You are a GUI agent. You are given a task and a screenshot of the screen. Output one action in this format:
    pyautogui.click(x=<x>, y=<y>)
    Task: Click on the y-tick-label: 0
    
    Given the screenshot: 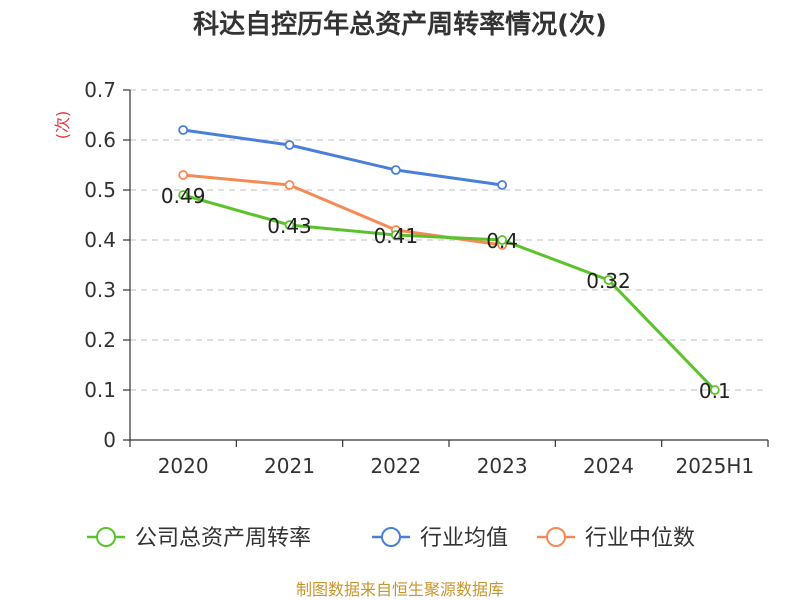 What is the action you would take?
    pyautogui.click(x=109, y=440)
    